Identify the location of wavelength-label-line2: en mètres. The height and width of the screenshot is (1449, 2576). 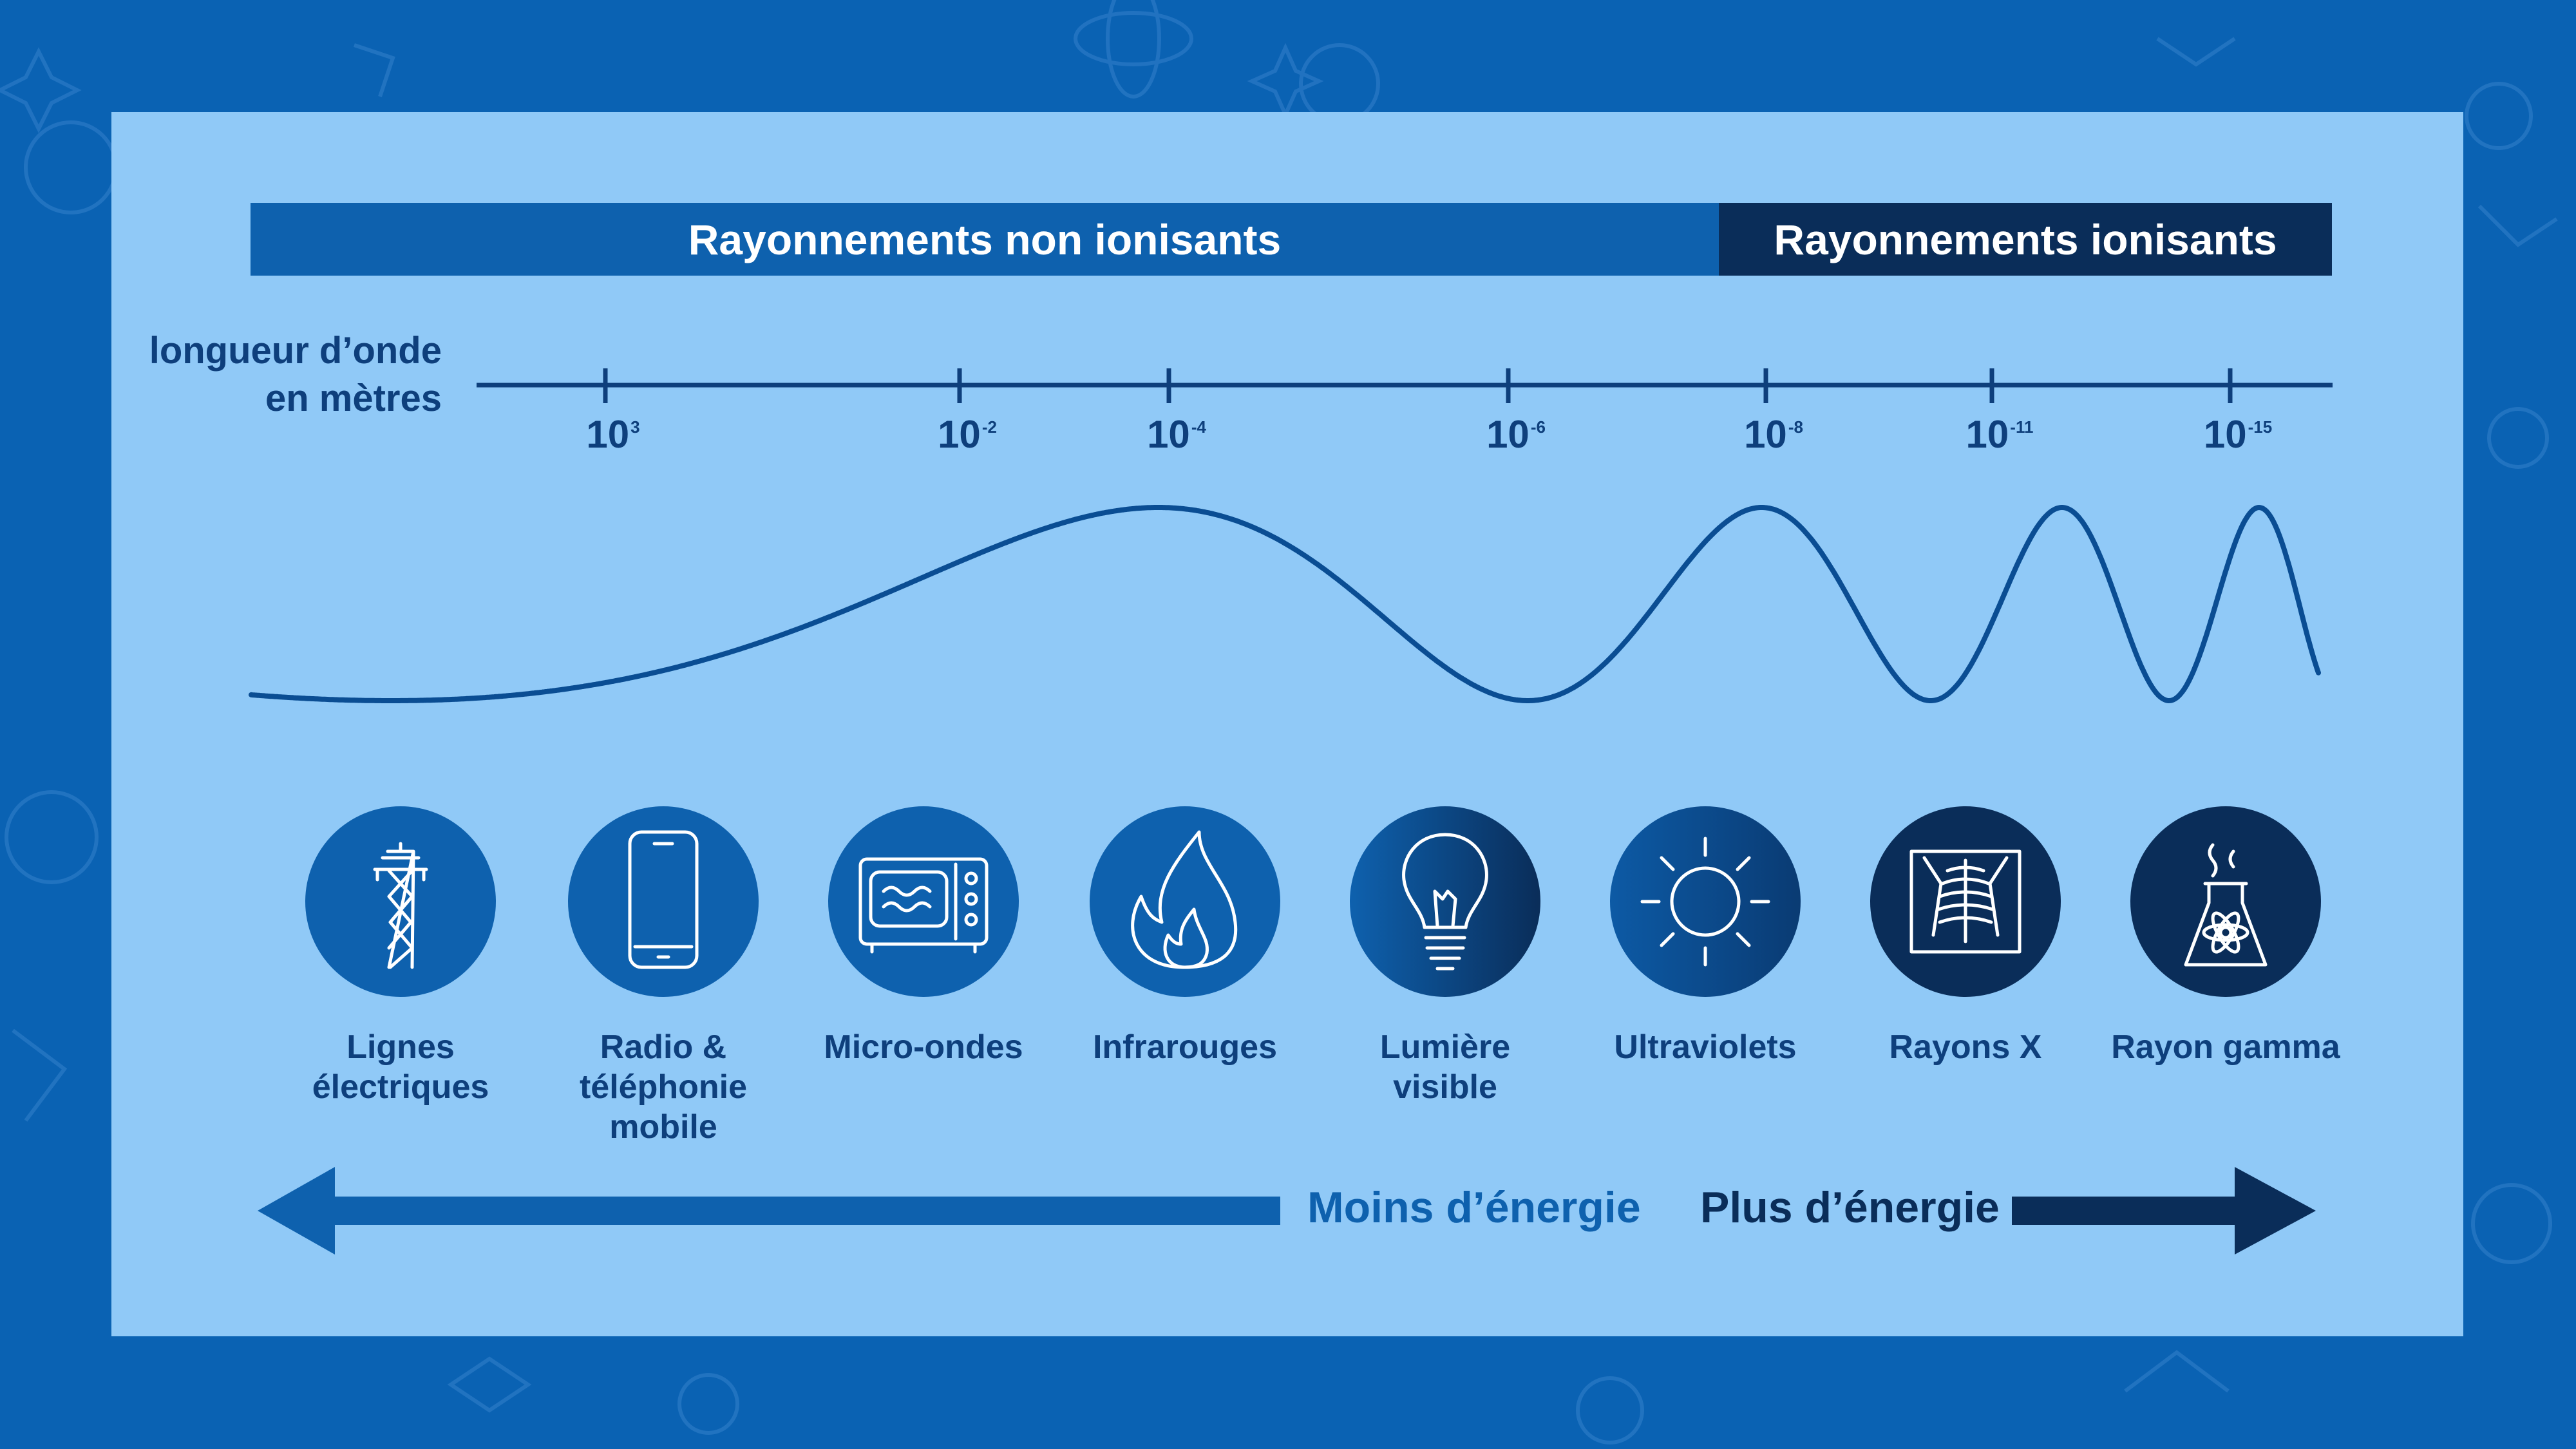
(353, 398).